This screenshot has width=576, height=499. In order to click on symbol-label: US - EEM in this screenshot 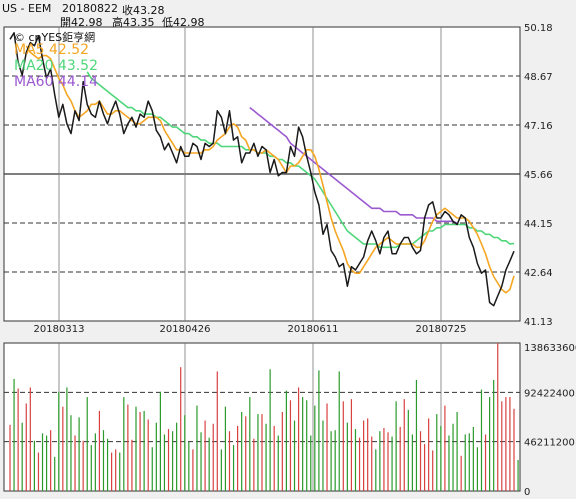, I will do `click(27, 8)`.